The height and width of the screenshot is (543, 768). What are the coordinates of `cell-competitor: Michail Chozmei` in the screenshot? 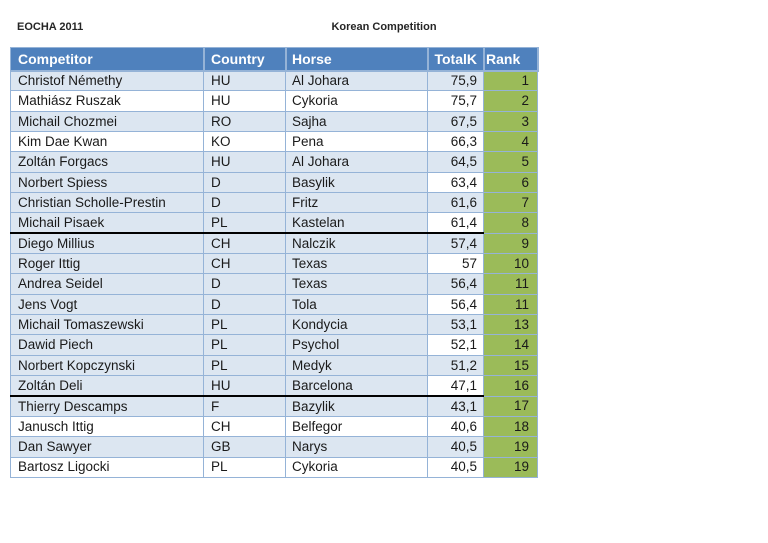 It's located at (107, 121).